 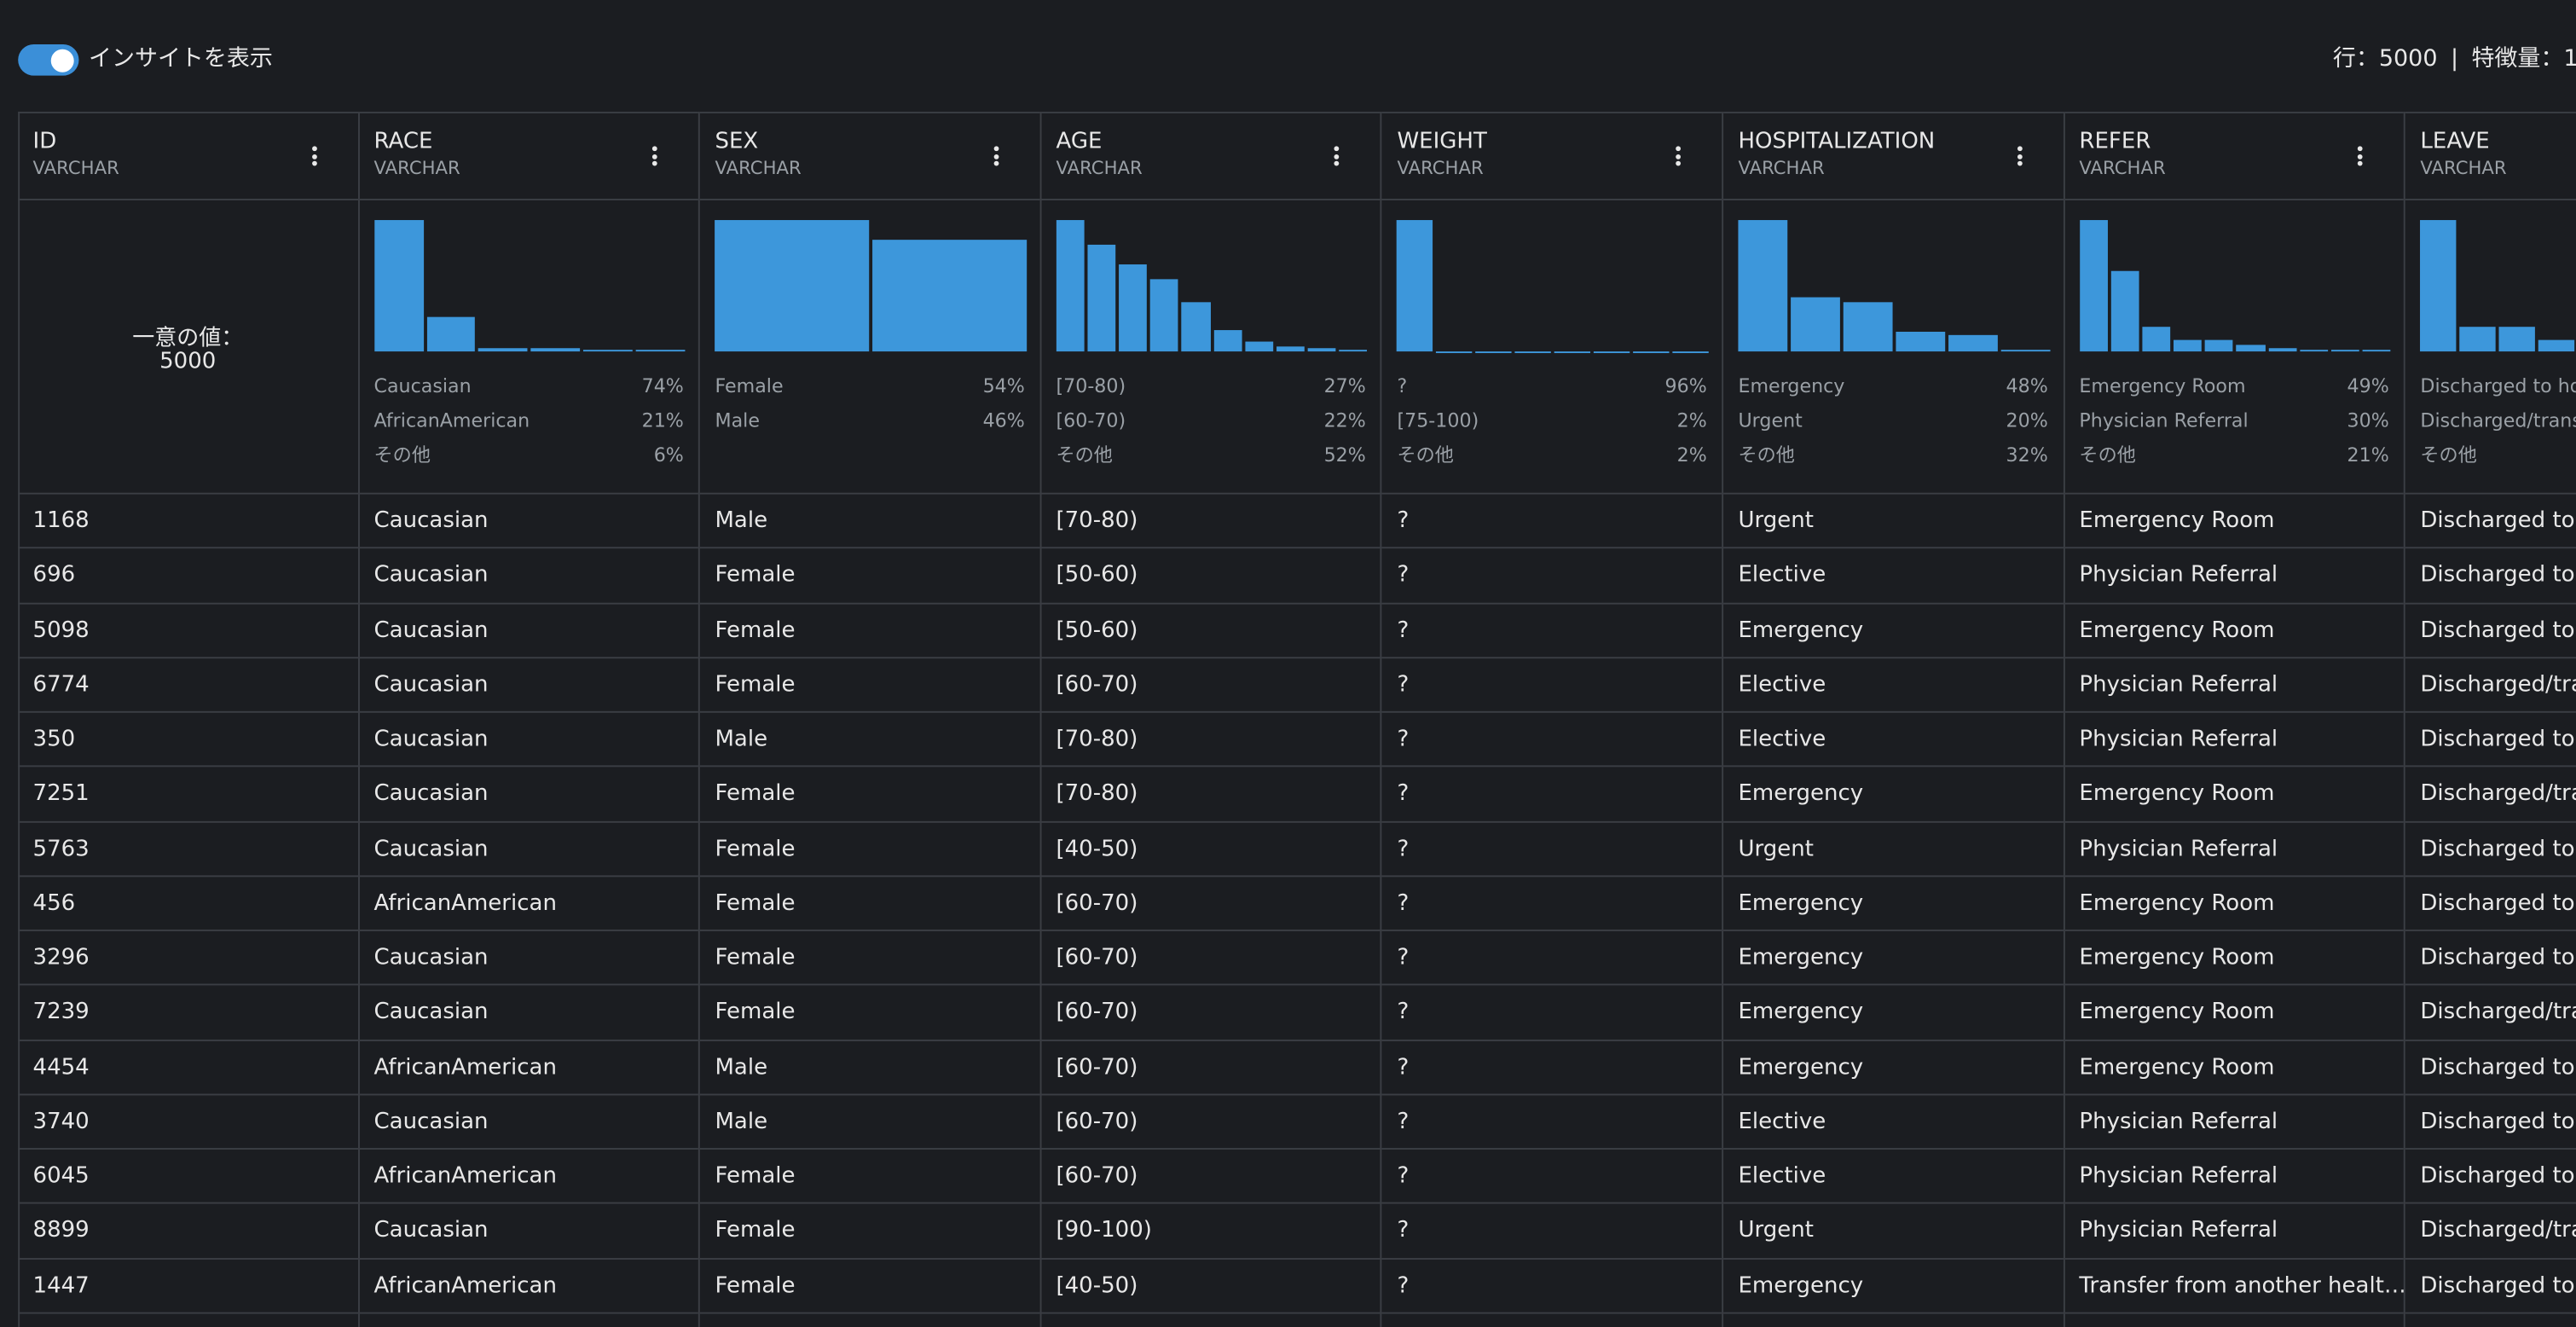 What do you see at coordinates (1344, 454) in the screenshot?
I see `stat-percent: 52%` at bounding box center [1344, 454].